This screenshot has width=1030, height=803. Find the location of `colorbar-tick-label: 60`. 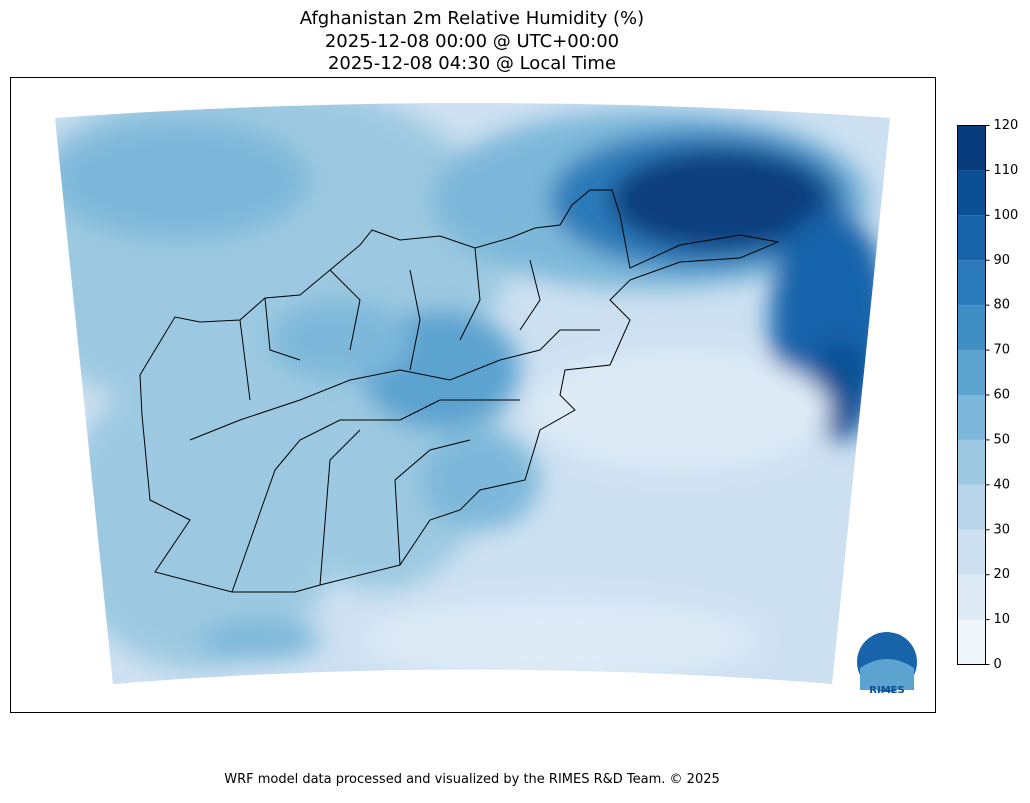

colorbar-tick-label: 60 is located at coordinates (1002, 395).